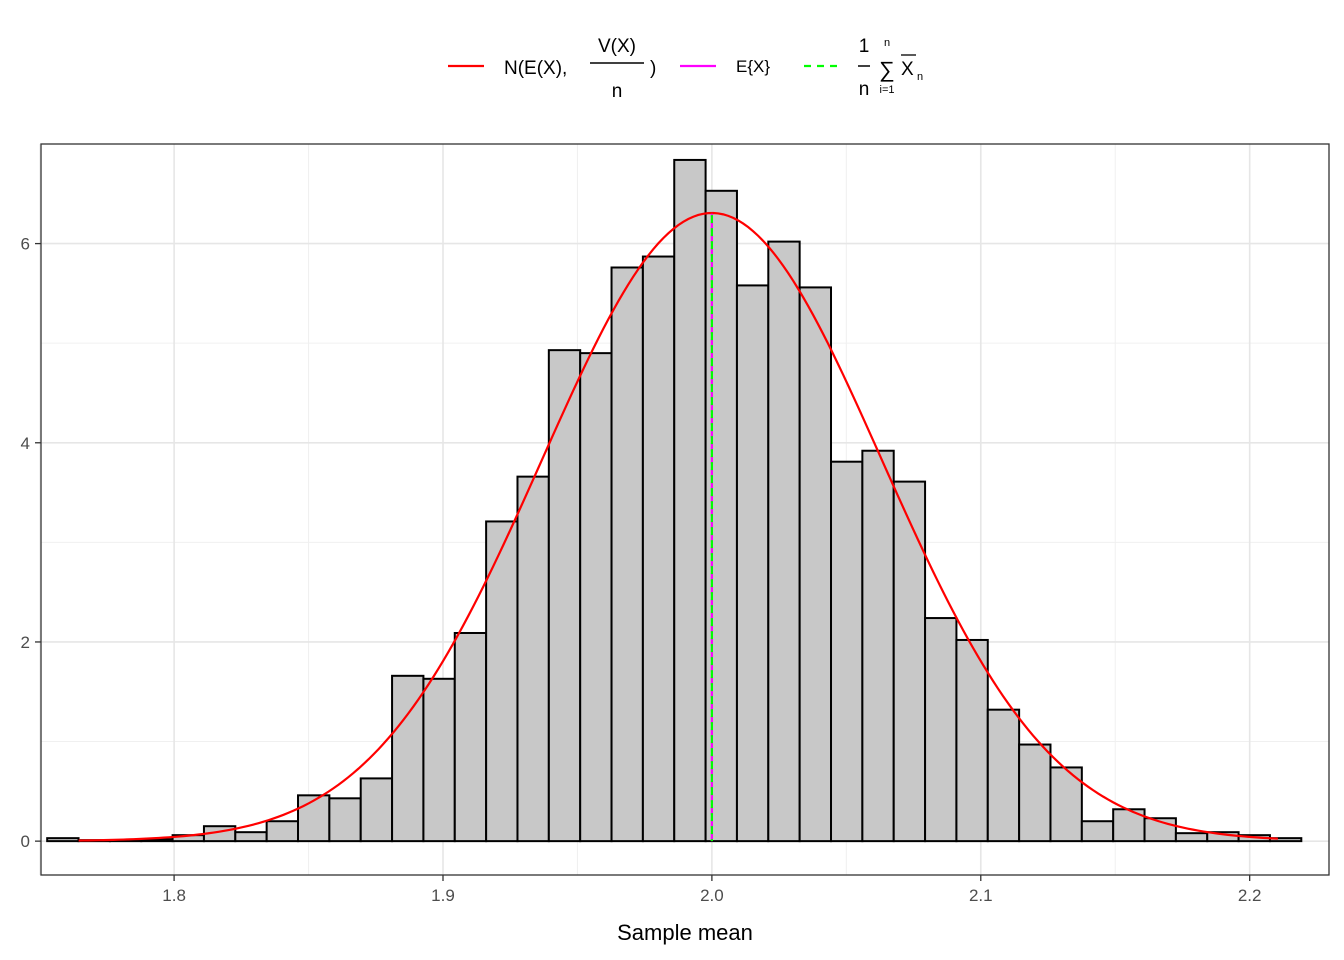 This screenshot has width=1344, height=960. I want to click on y-tick-label: 0, so click(25, 841).